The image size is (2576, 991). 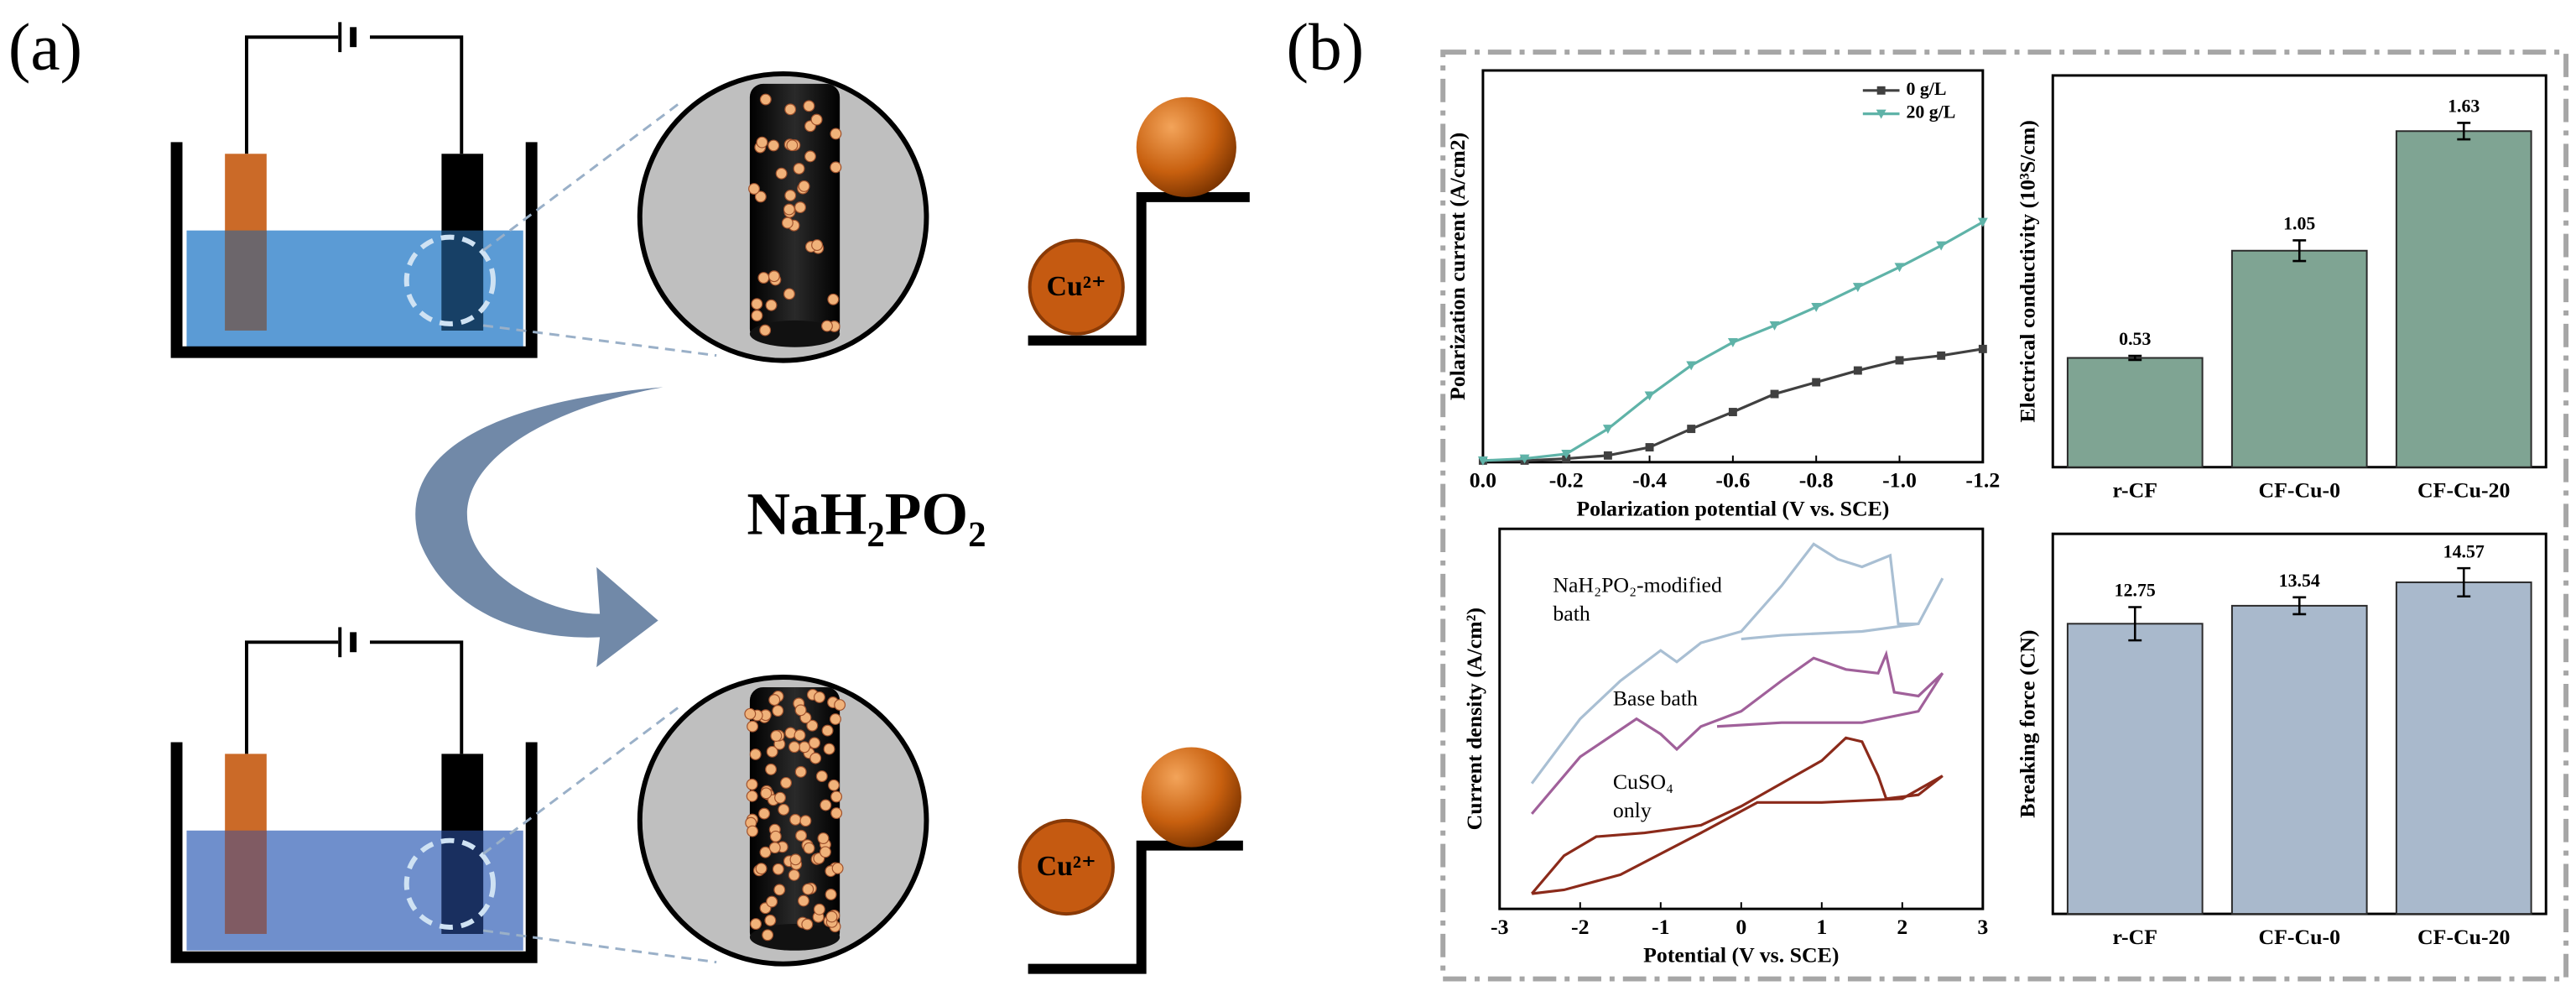 I want to click on y-axis-label: Breaking force (CN), so click(x=2027, y=724).